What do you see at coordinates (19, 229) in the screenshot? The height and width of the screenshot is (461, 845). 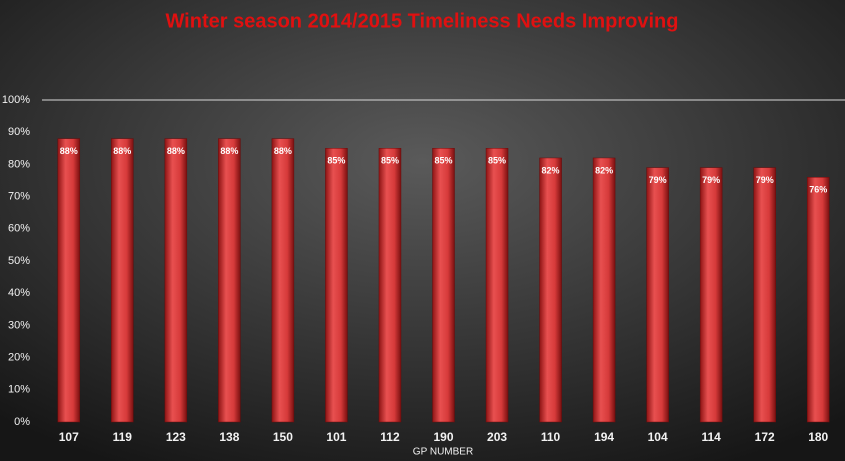 I see `y-tick-label: 60%` at bounding box center [19, 229].